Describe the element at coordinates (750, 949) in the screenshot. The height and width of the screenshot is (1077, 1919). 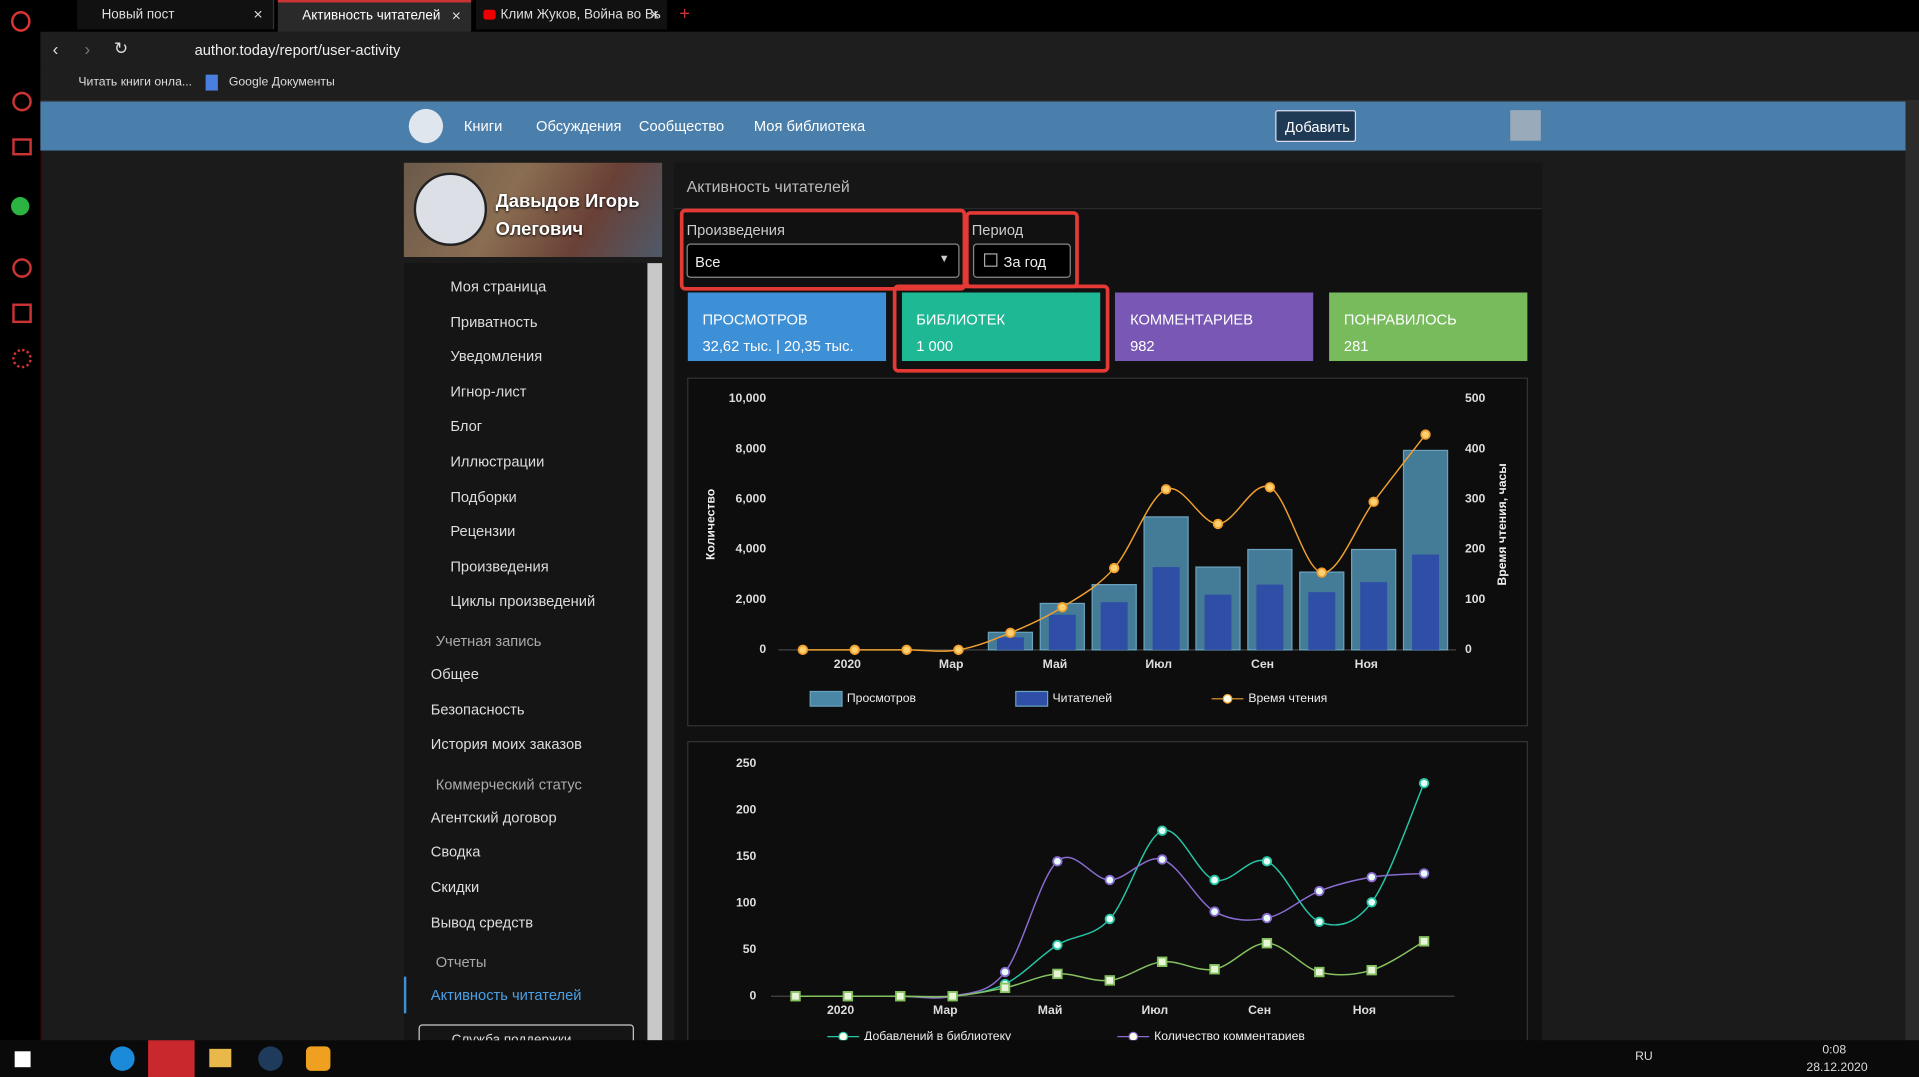
I see `y-tick-label: 50` at that location.